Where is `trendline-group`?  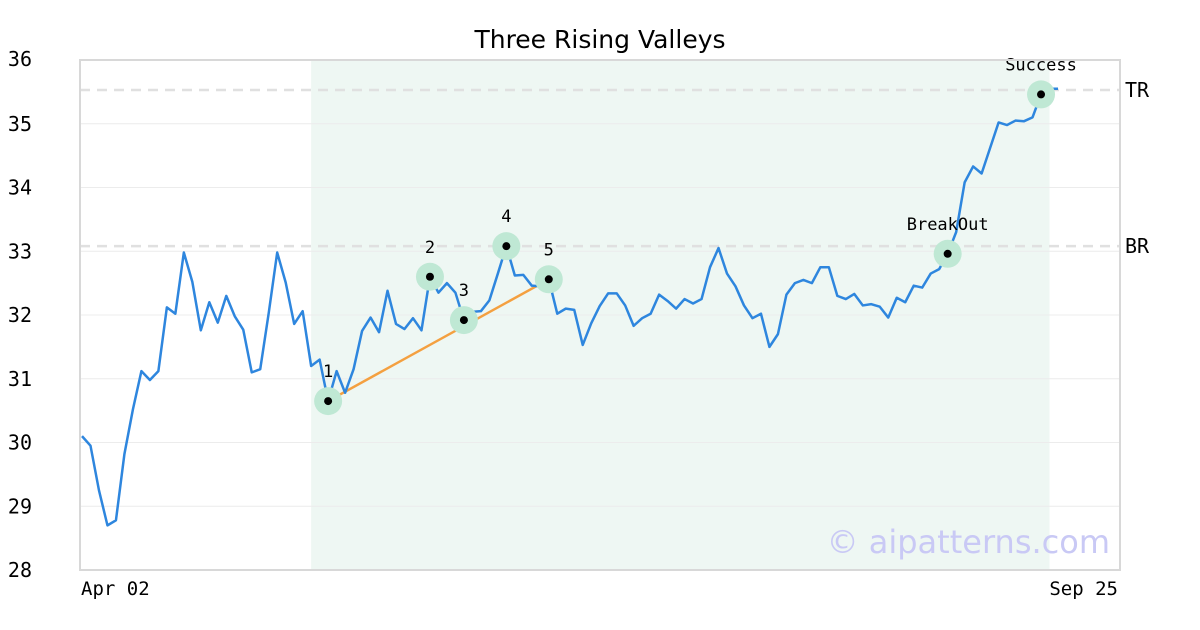
trendline-group is located at coordinates (438, 340).